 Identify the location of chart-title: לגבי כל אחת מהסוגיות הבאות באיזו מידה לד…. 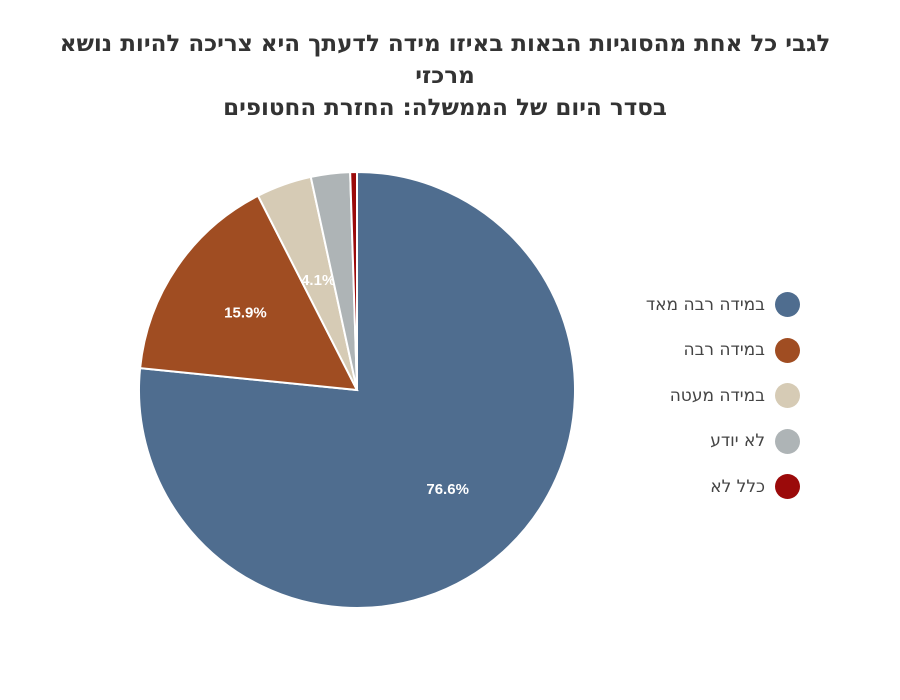
(445, 76).